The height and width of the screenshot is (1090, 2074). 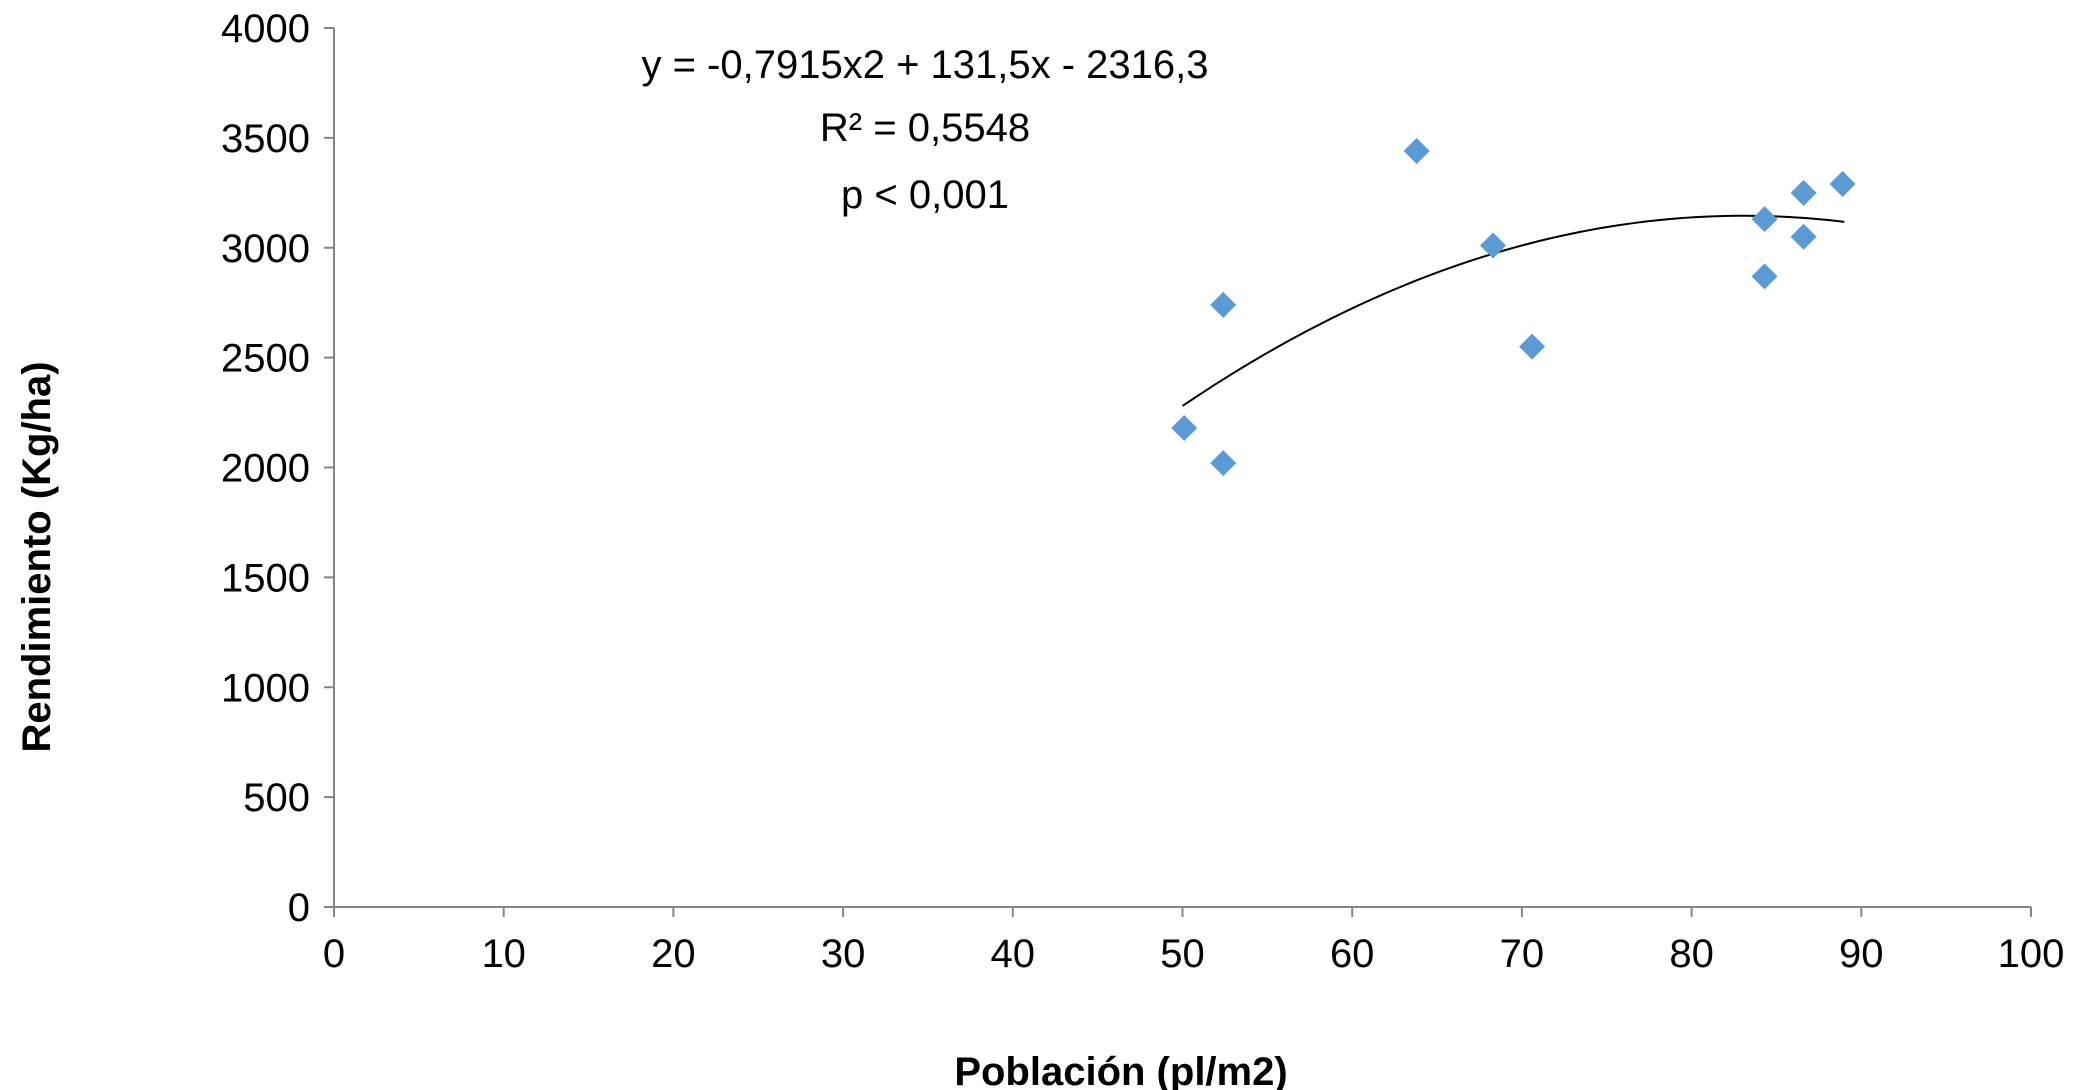 I want to click on polynomial-trendline, so click(x=1513, y=310).